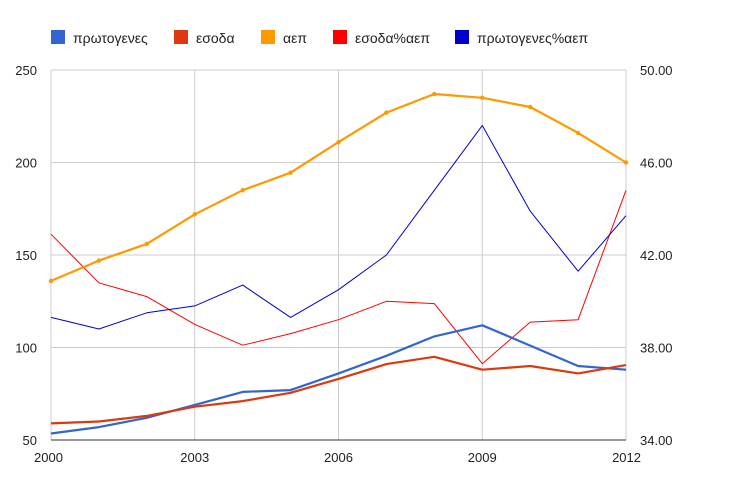 The width and height of the screenshot is (754, 497). What do you see at coordinates (338, 390) in the screenshot?
I see `series-1-line` at bounding box center [338, 390].